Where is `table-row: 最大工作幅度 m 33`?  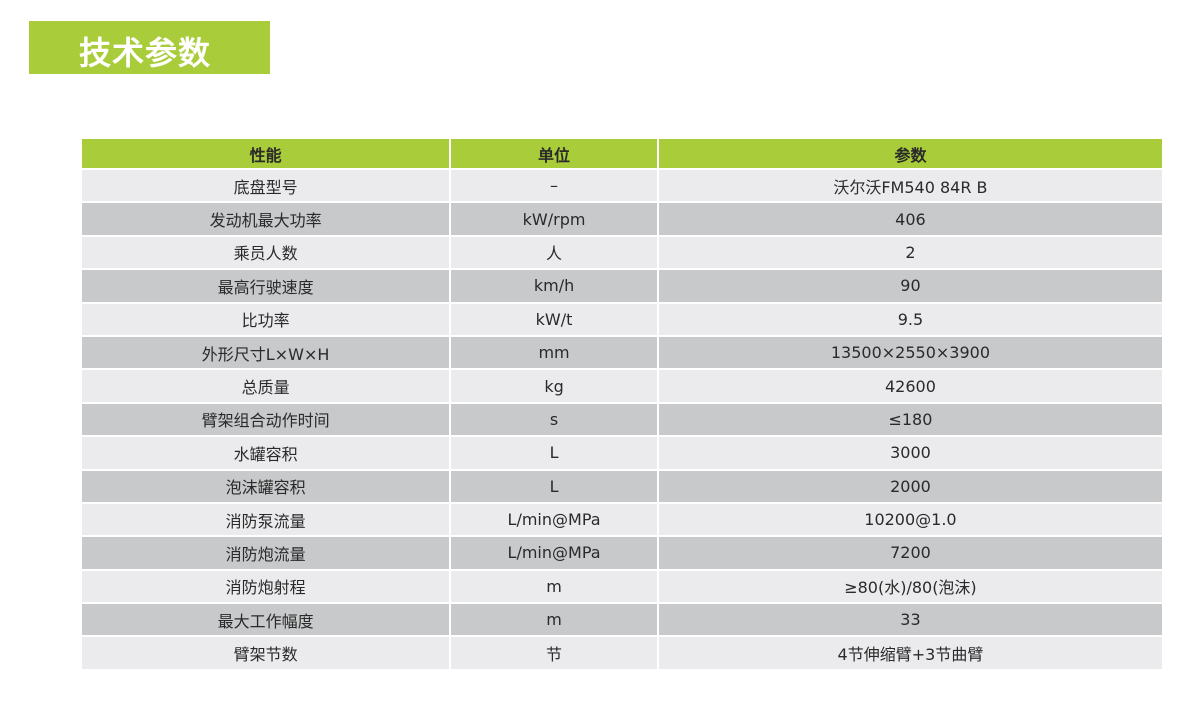
table-row: 最大工作幅度 m 33 is located at coordinates (622, 620).